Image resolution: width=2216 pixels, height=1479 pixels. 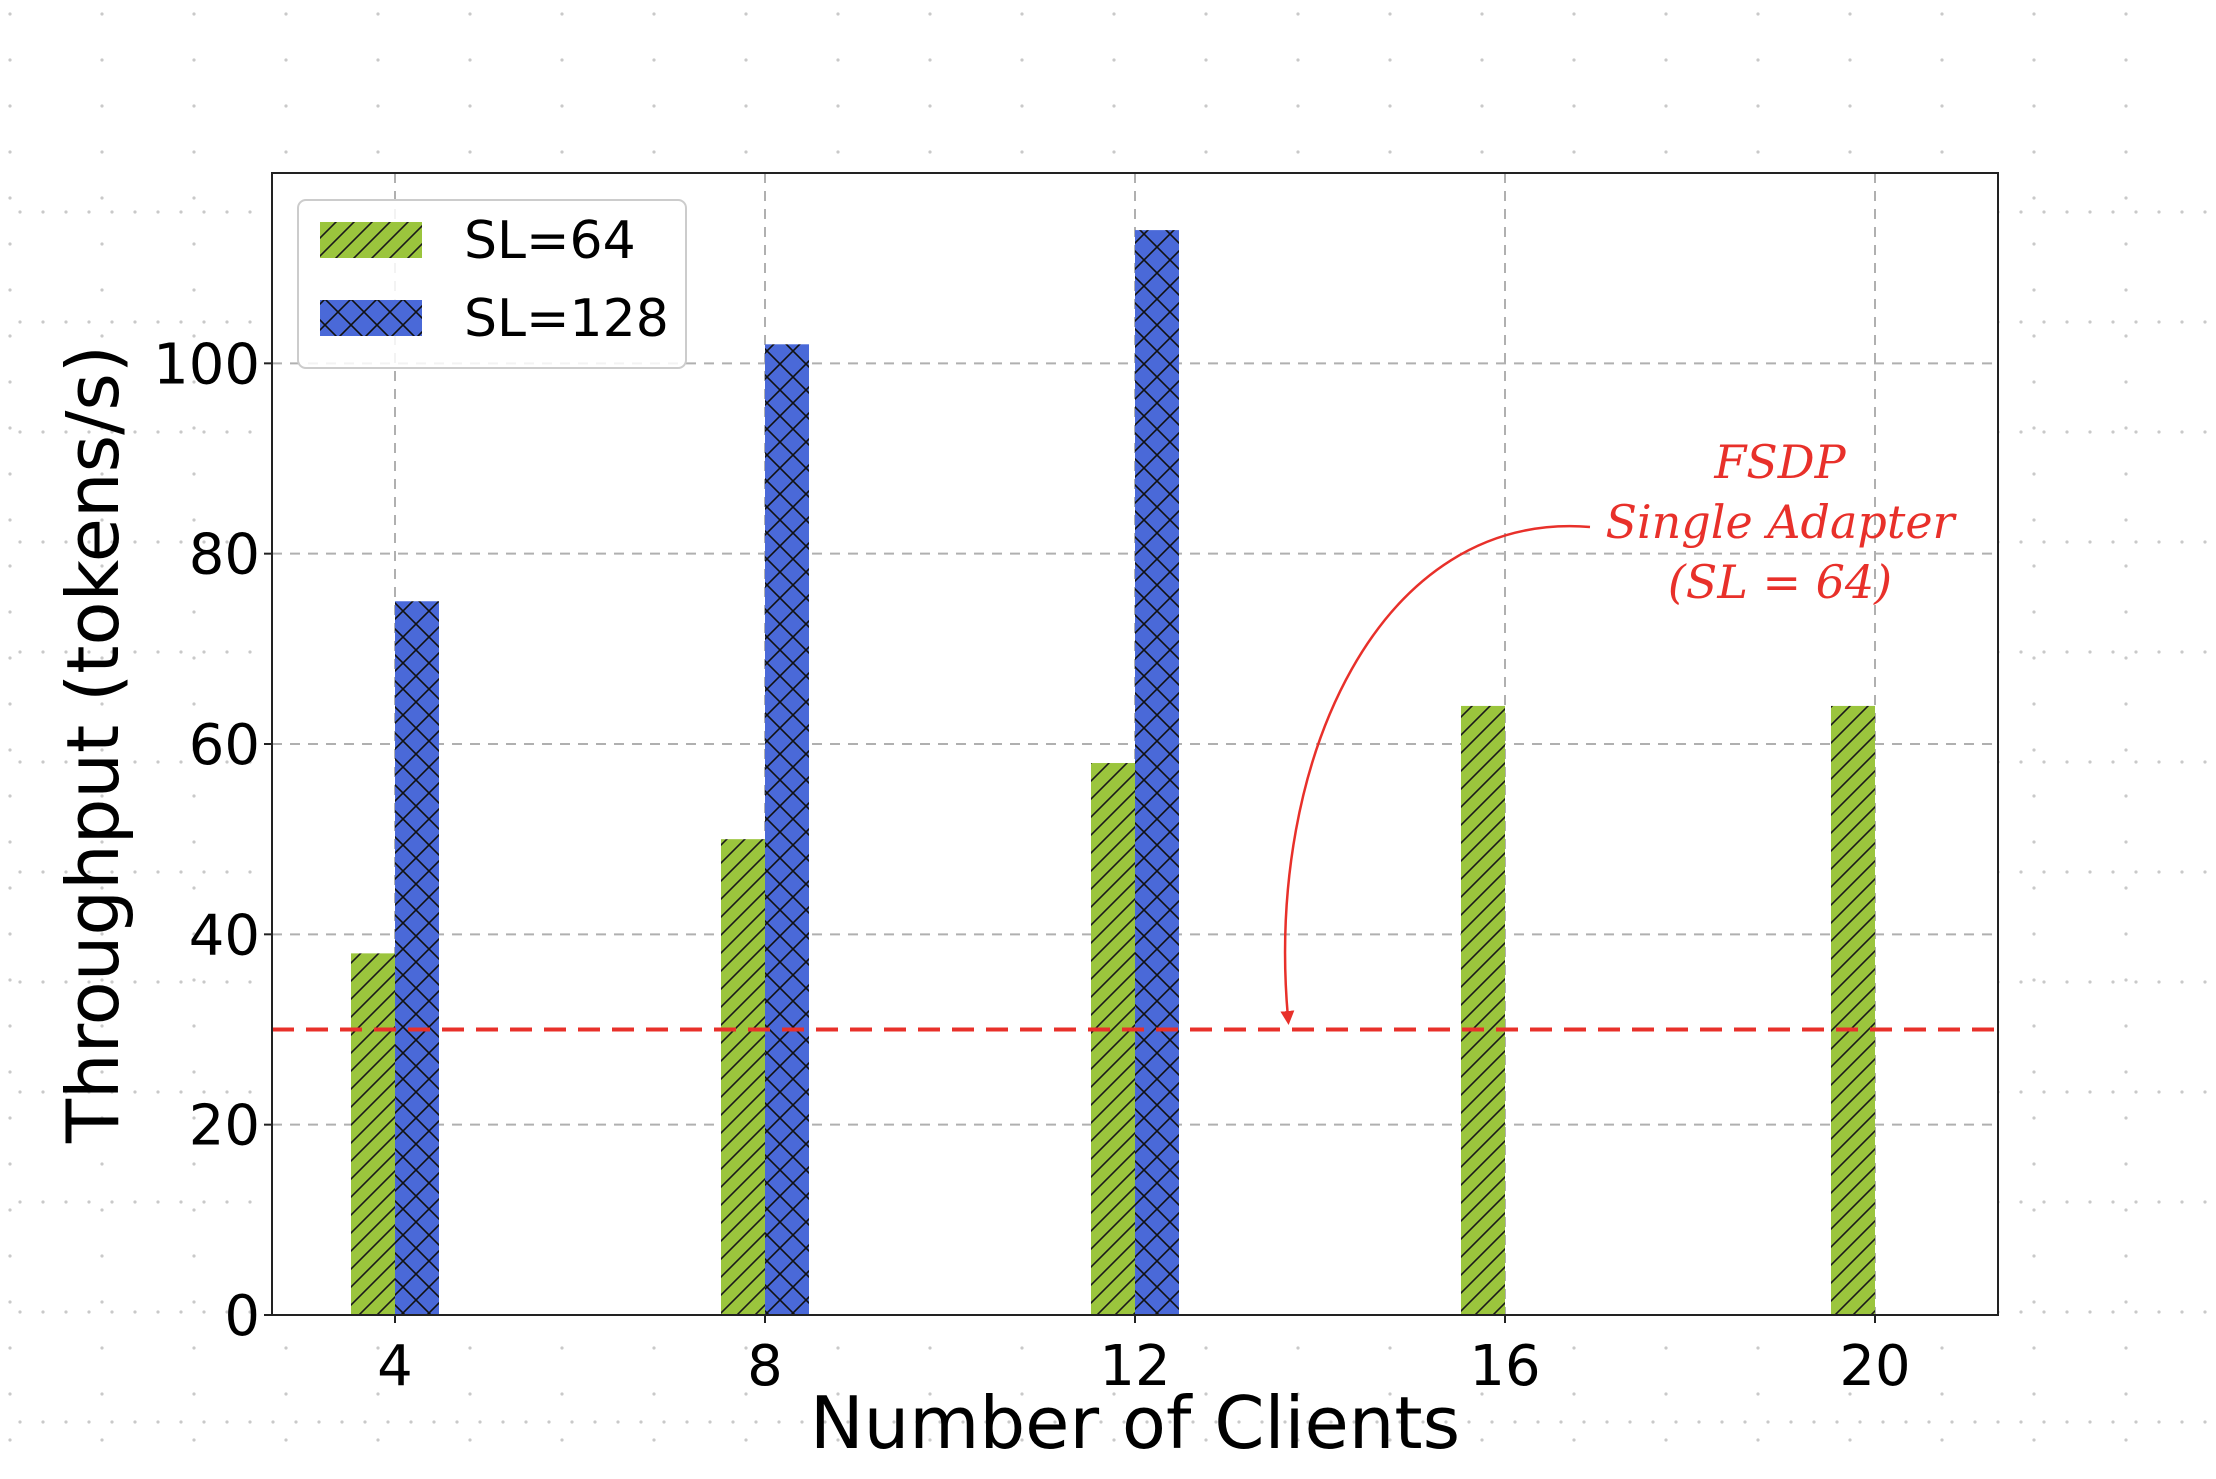 I want to click on legend-swatch-sl64, so click(x=371, y=240).